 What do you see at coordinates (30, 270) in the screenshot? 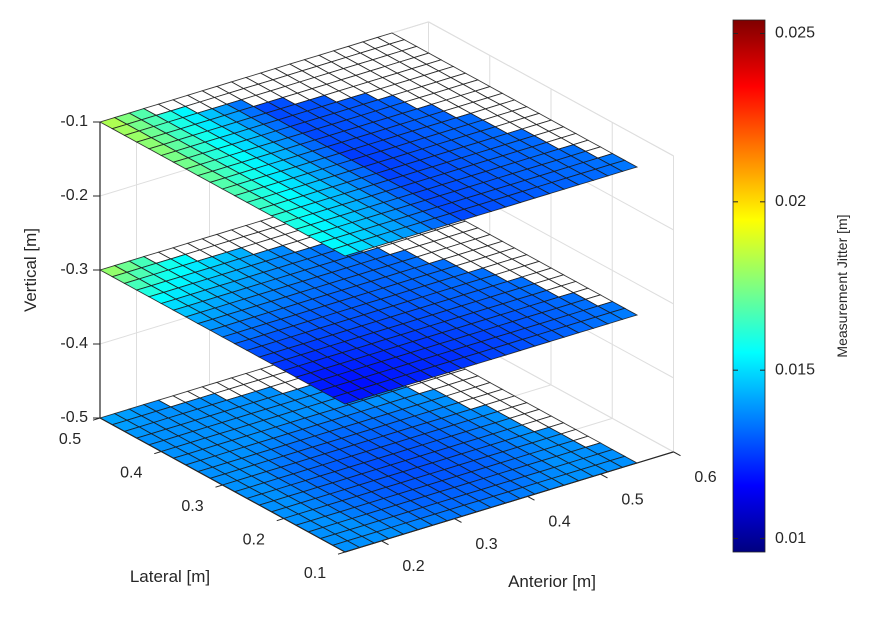
I see `z-axis-label: Vertical [m]` at bounding box center [30, 270].